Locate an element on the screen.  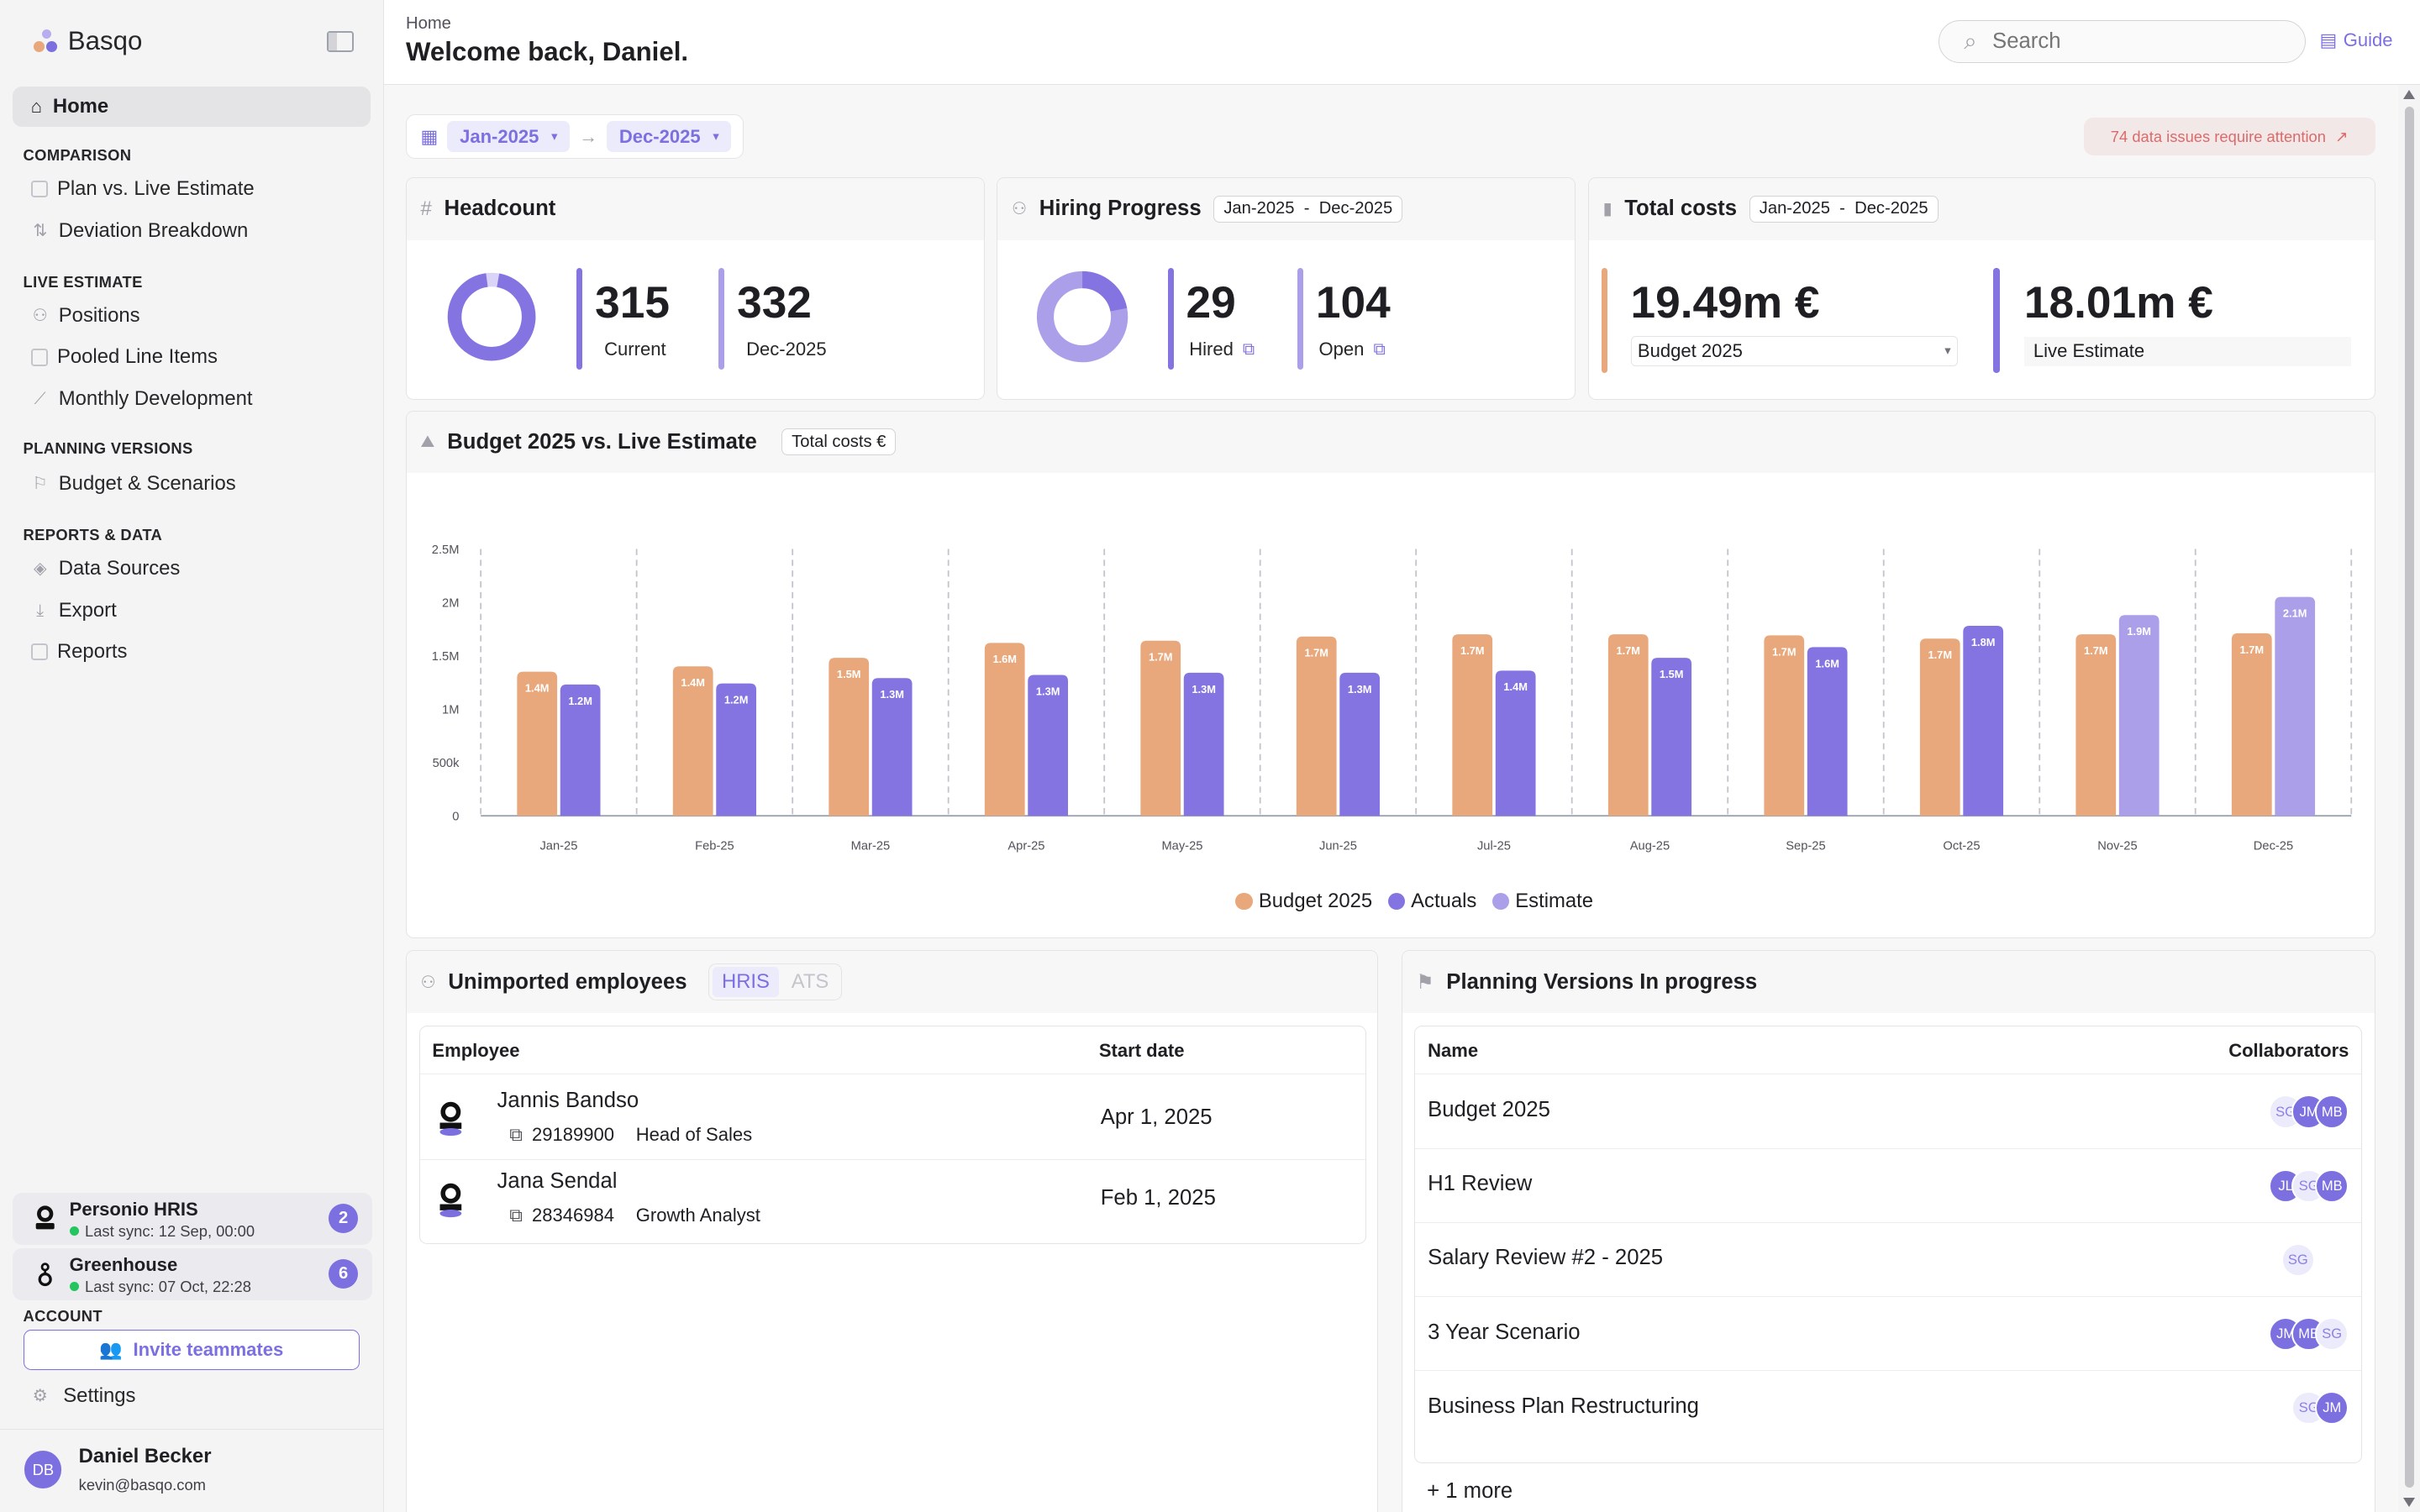
search-input is located at coordinates (2131, 42).